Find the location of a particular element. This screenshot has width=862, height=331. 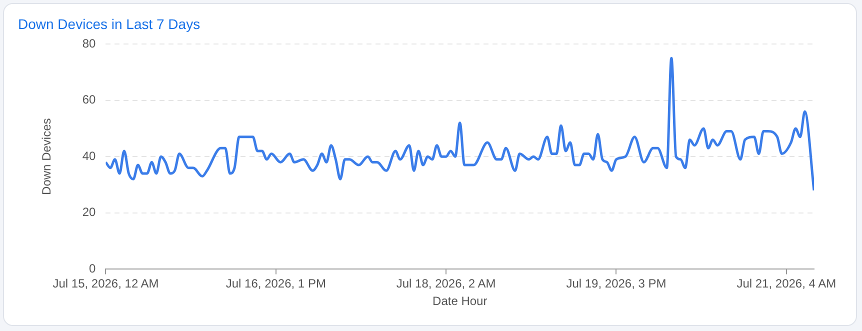

y-tick-label: 40 is located at coordinates (89, 155).